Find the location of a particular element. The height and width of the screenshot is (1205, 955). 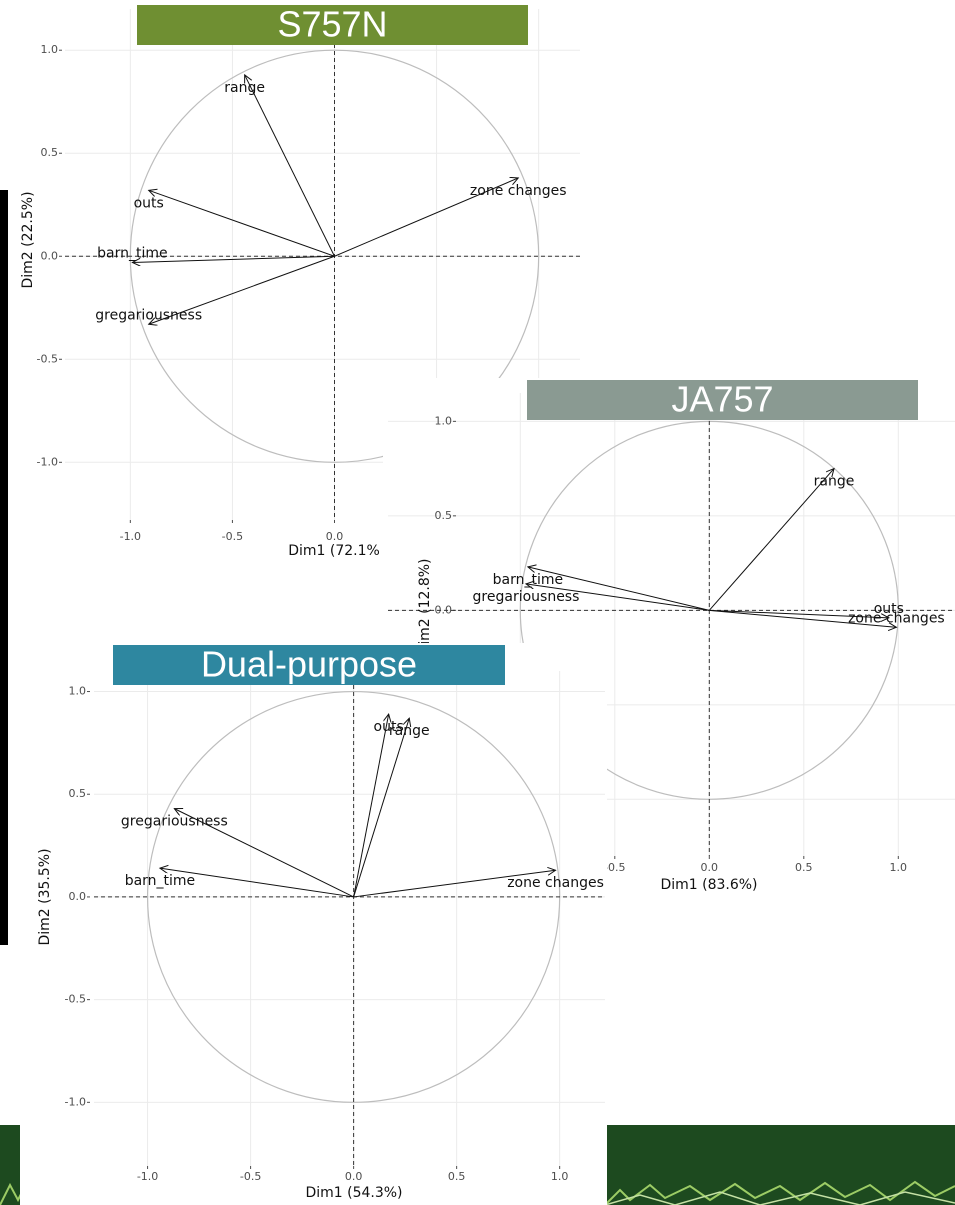

black-strip is located at coordinates (4, 567).